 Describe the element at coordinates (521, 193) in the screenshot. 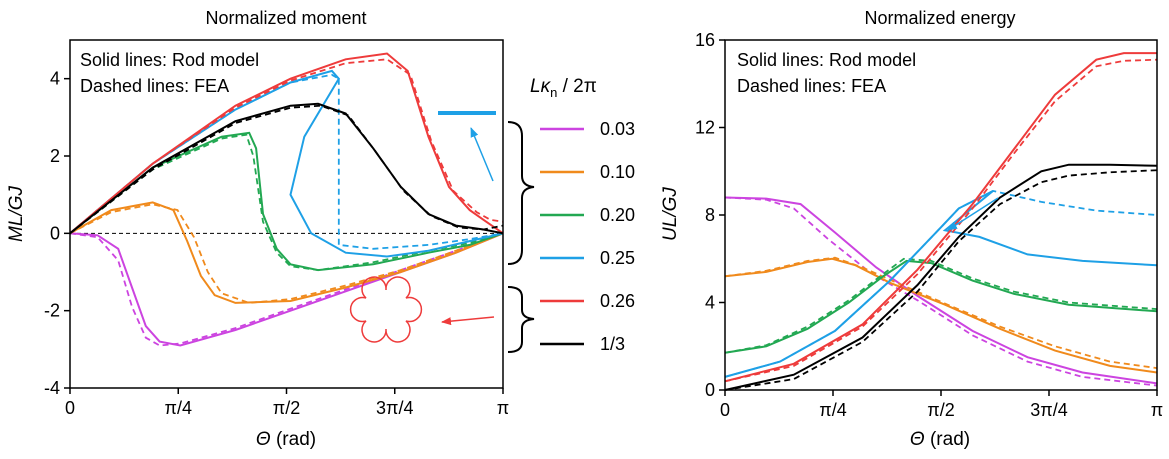

I see `brace-upper` at that location.